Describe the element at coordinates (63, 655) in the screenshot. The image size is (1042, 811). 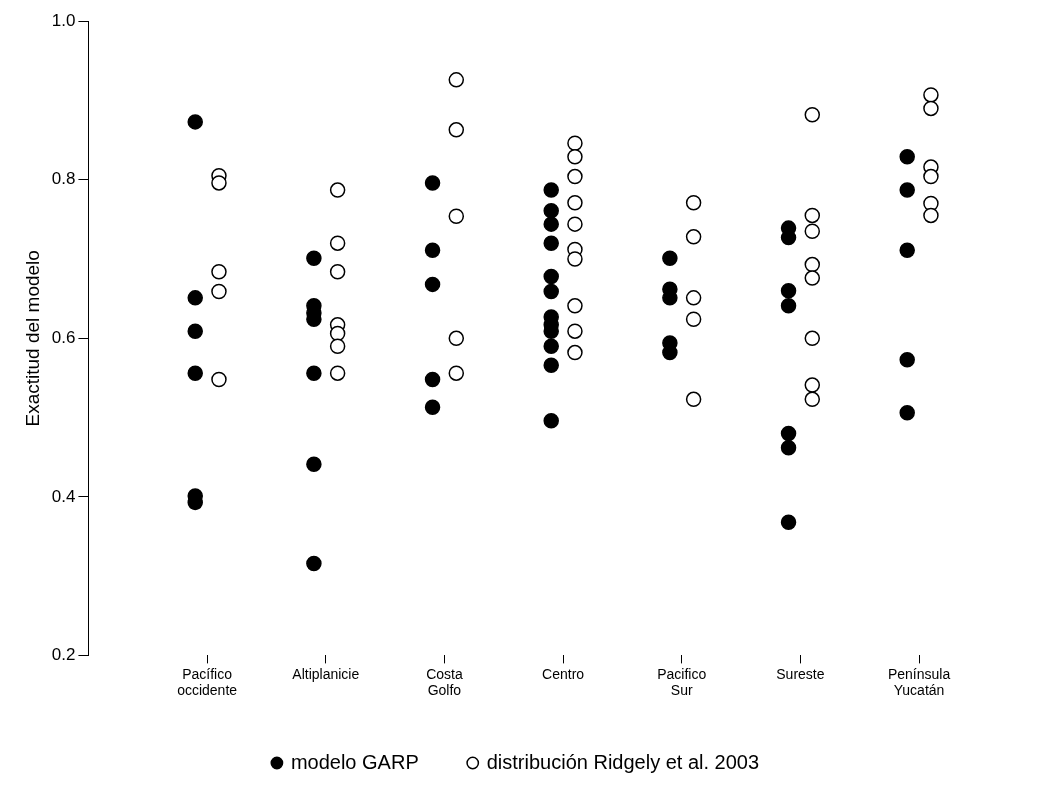
I see `y-tick-label: 0.2` at that location.